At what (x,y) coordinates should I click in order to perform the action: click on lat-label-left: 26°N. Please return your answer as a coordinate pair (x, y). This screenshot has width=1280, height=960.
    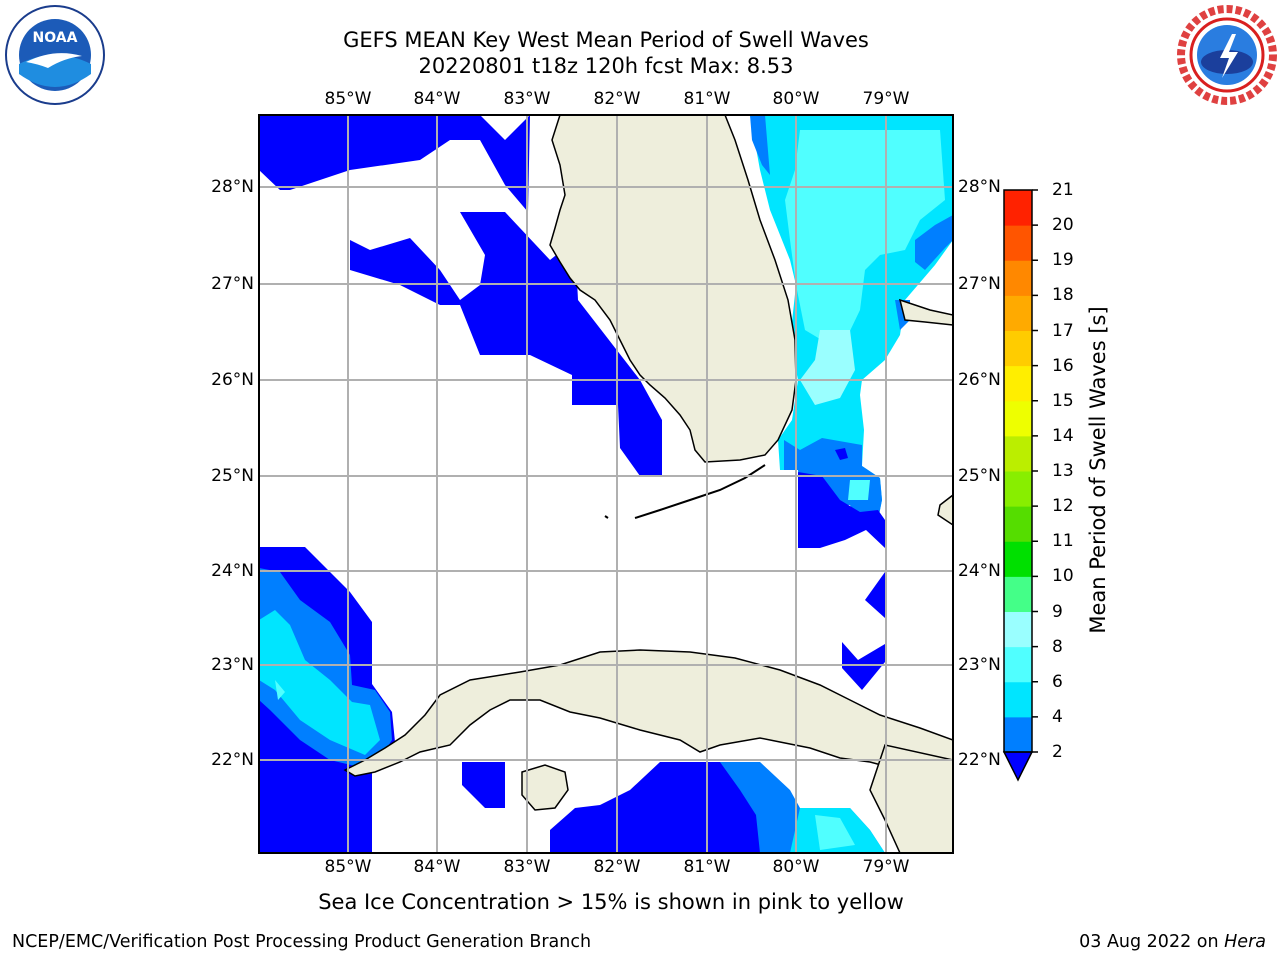
    Looking at the image, I should click on (232, 380).